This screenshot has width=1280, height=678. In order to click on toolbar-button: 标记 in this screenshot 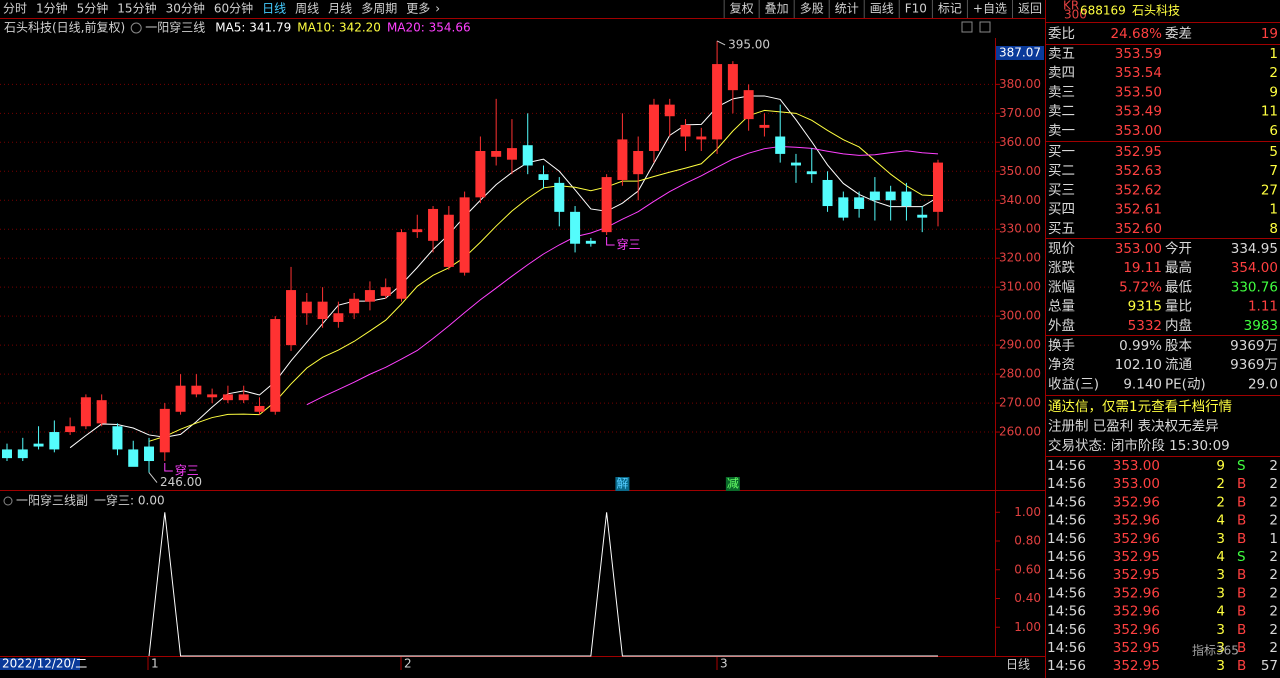, I will do `click(950, 9)`.